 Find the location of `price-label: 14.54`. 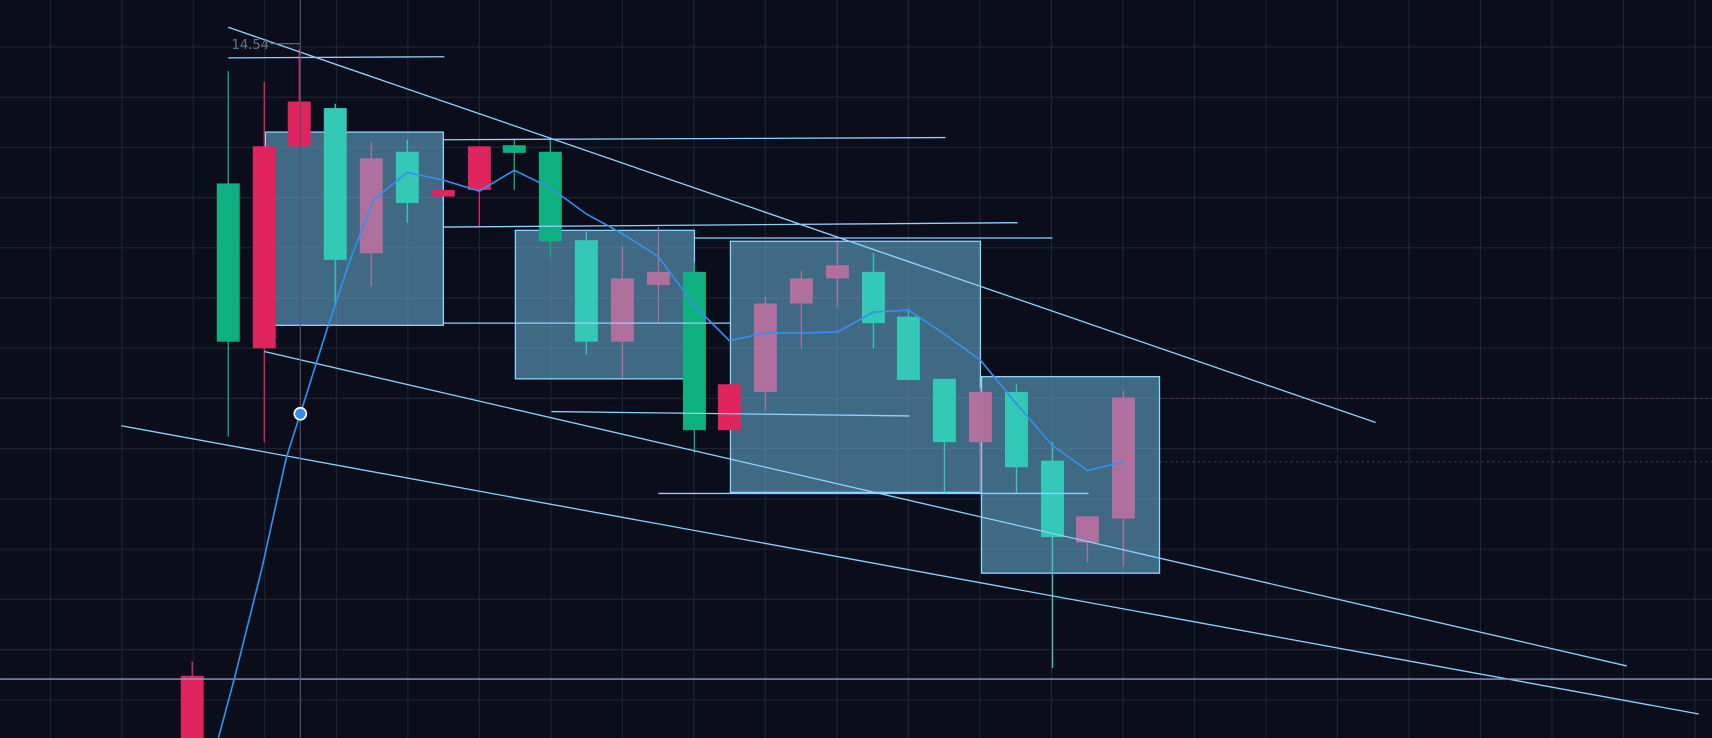

price-label: 14.54 is located at coordinates (251, 45).